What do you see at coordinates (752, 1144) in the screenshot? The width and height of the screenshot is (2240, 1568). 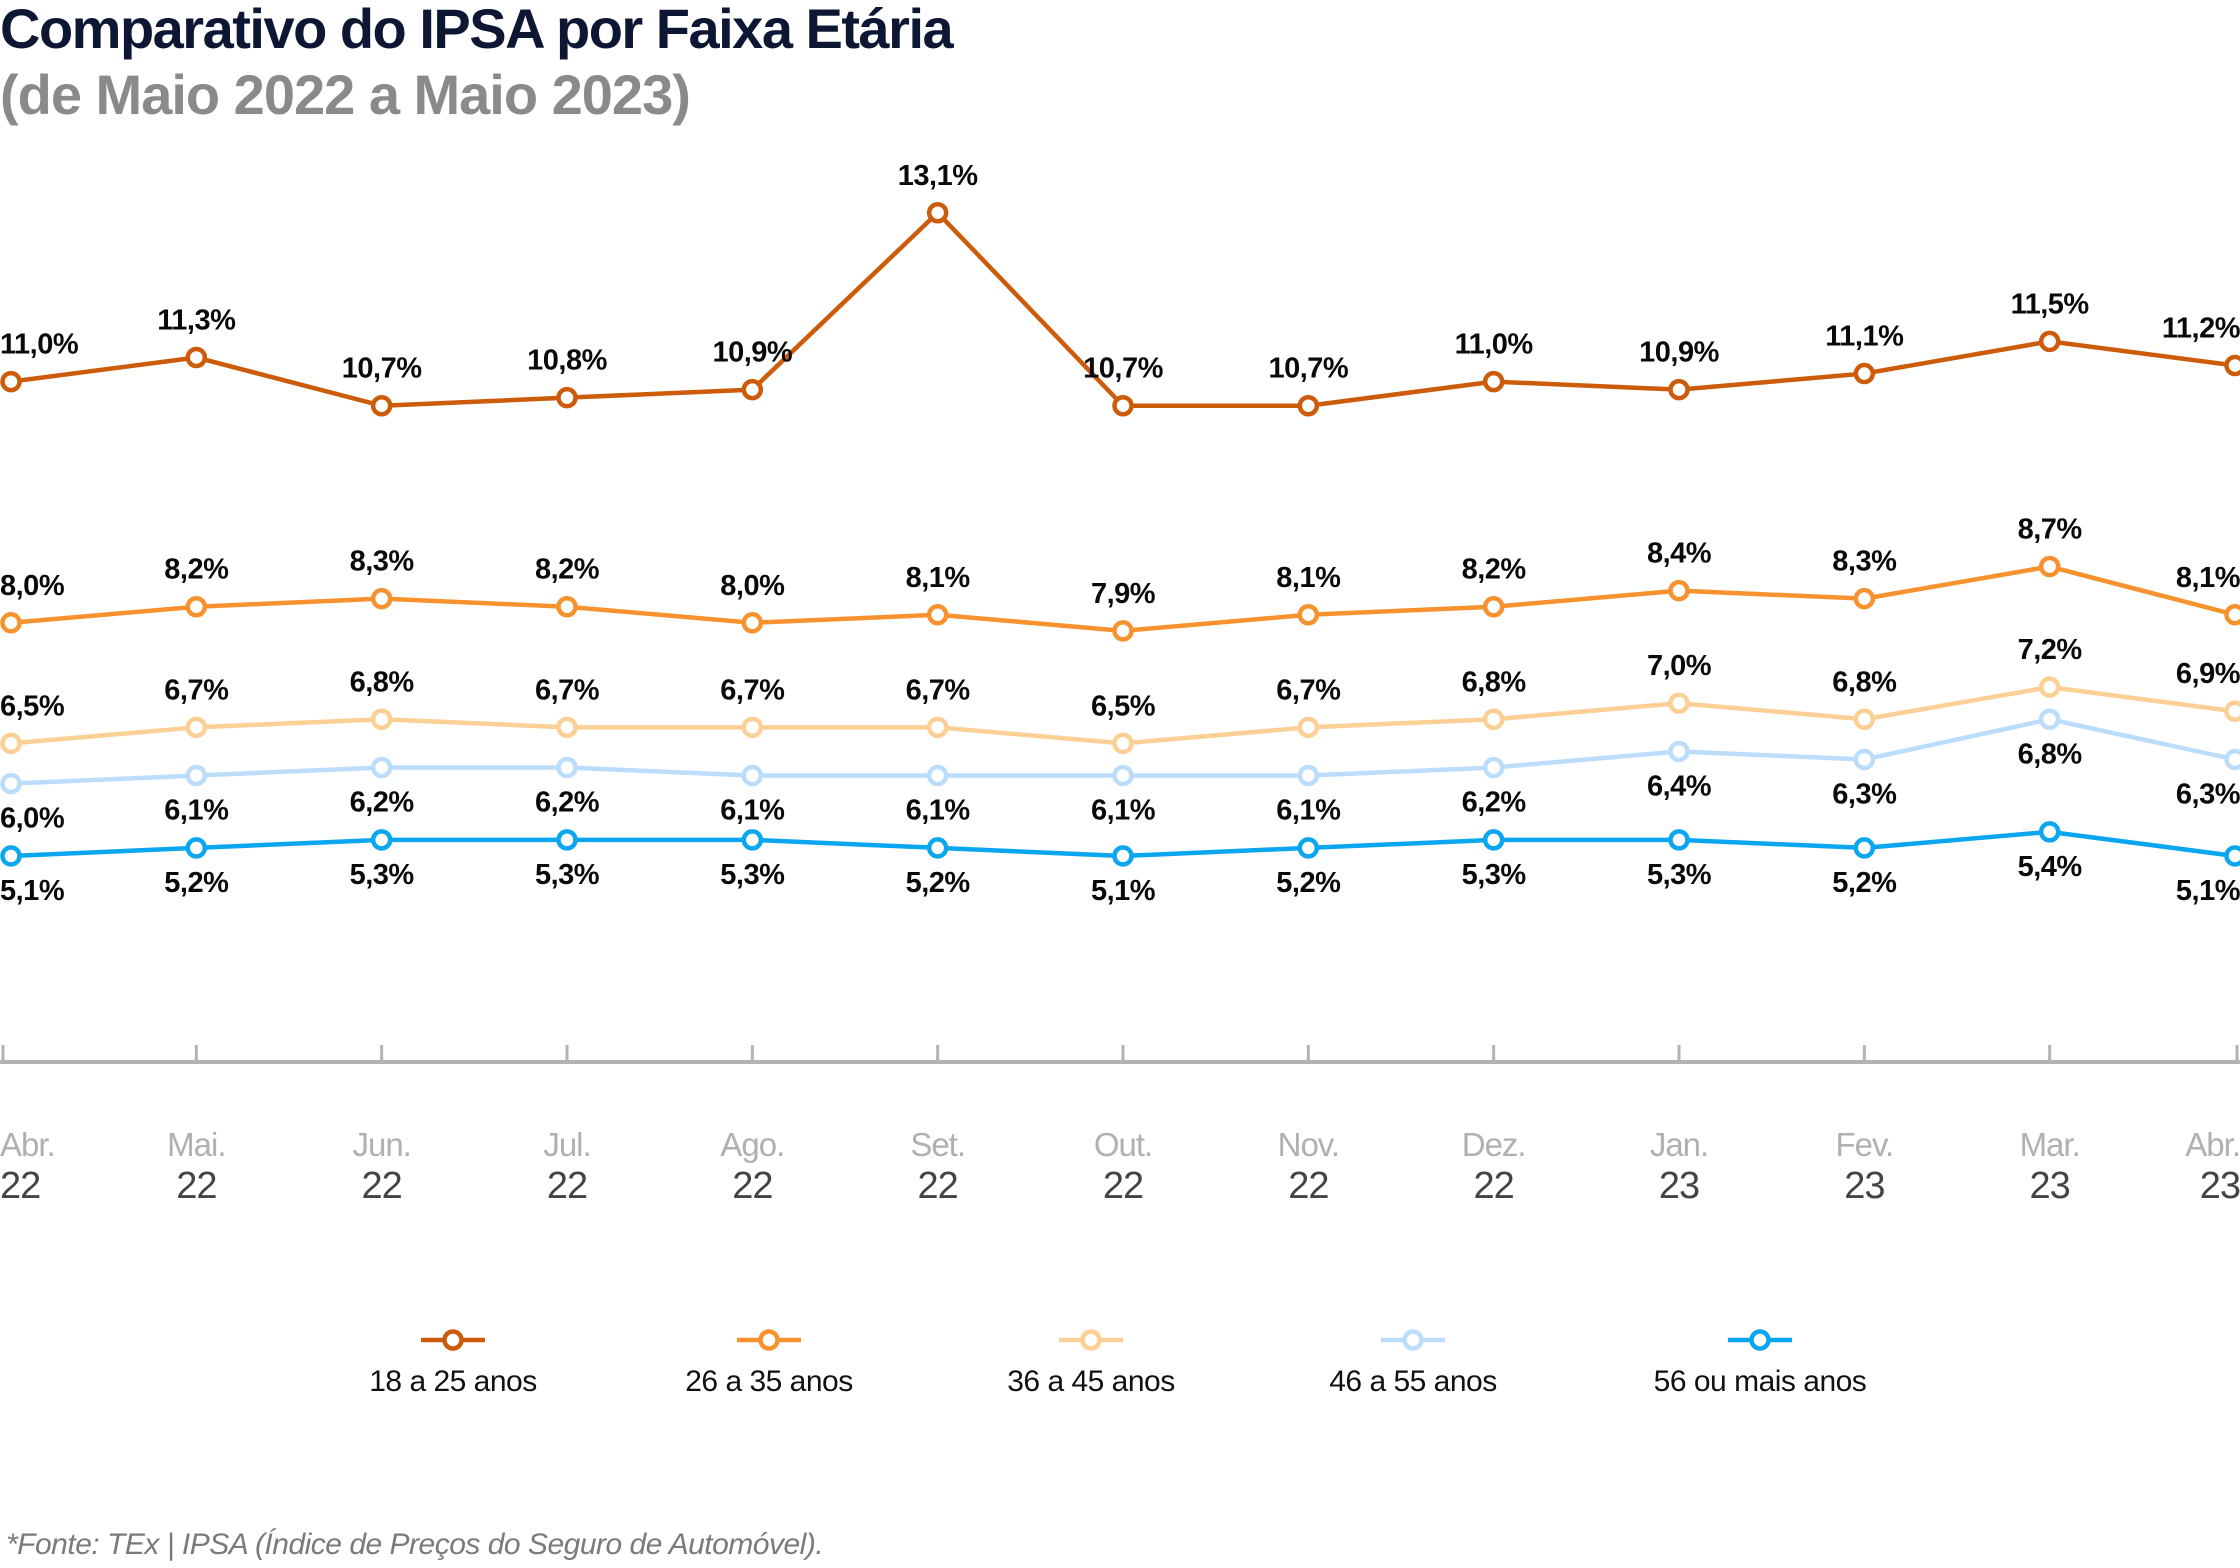 I see `x-tick-label-month: Ago.` at bounding box center [752, 1144].